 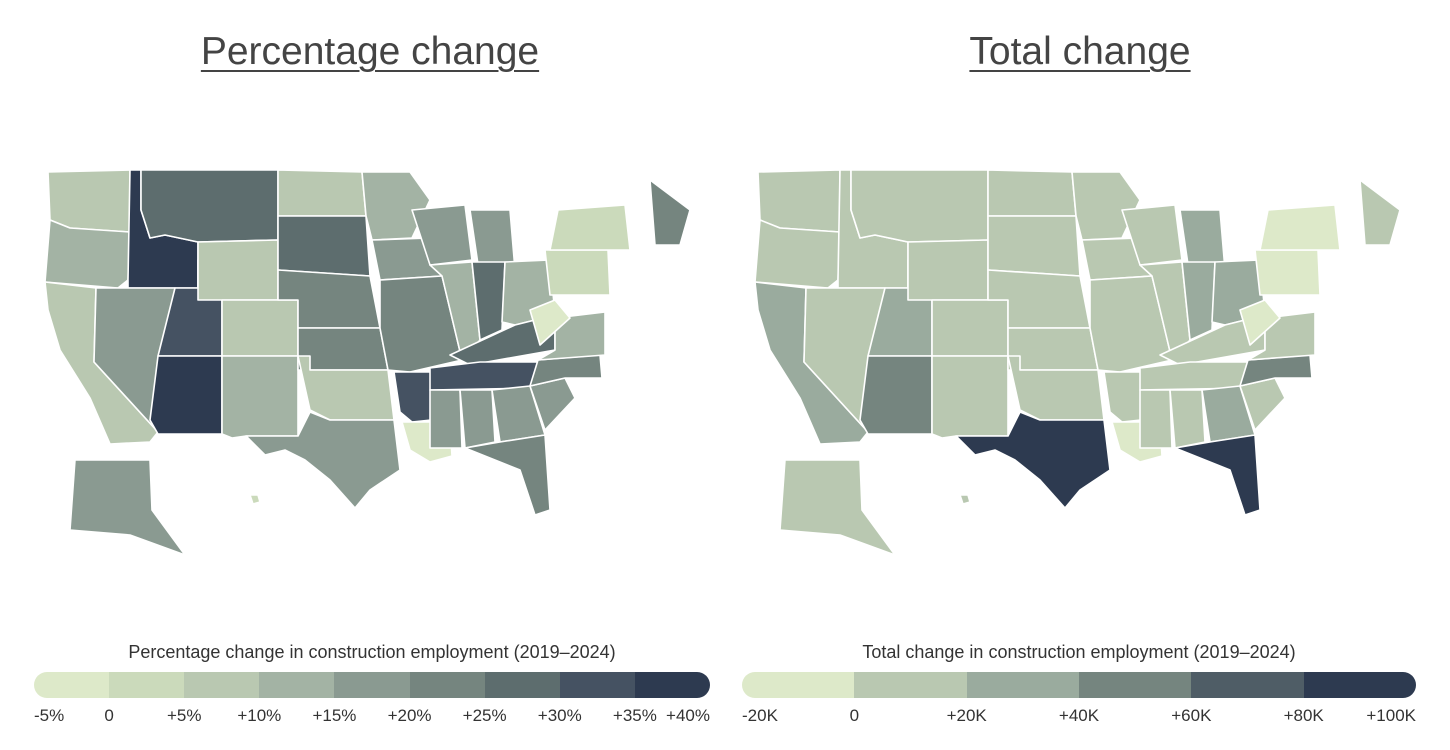 I want to click on legend-tick-label: +25%, so click(x=484, y=715).